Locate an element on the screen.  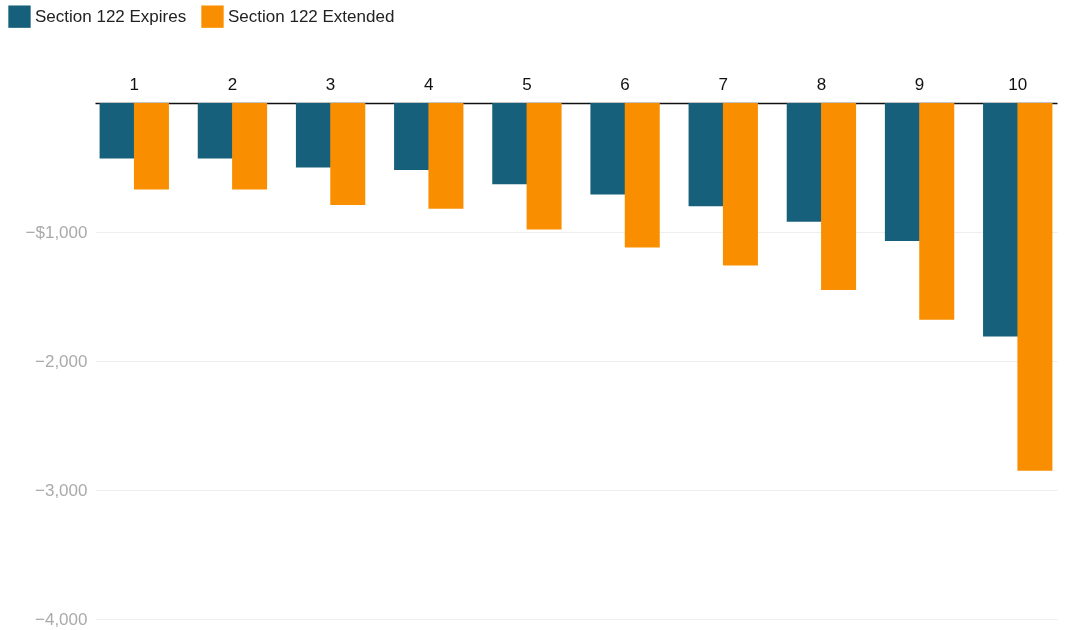
x-tick-label: 6 is located at coordinates (625, 84).